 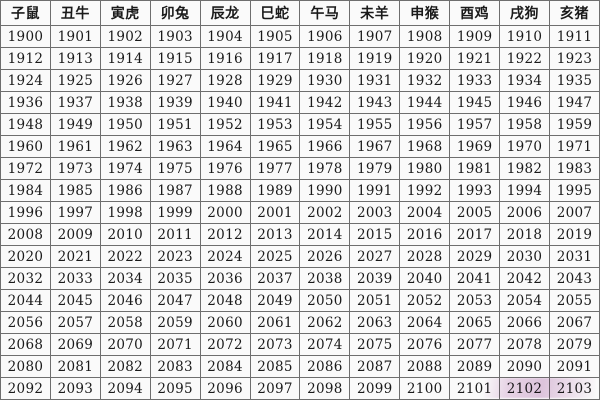 What do you see at coordinates (275, 102) in the screenshot?
I see `year-cell: 1941` at bounding box center [275, 102].